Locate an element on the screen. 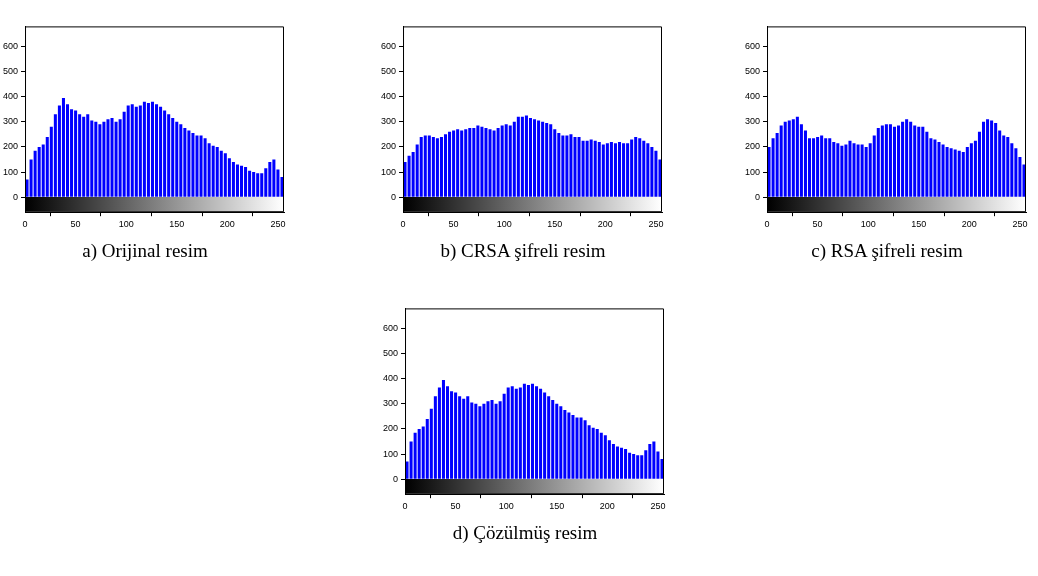 This screenshot has height=576, width=1038. text: c) RSA şifreli resim is located at coordinates (887, 251).